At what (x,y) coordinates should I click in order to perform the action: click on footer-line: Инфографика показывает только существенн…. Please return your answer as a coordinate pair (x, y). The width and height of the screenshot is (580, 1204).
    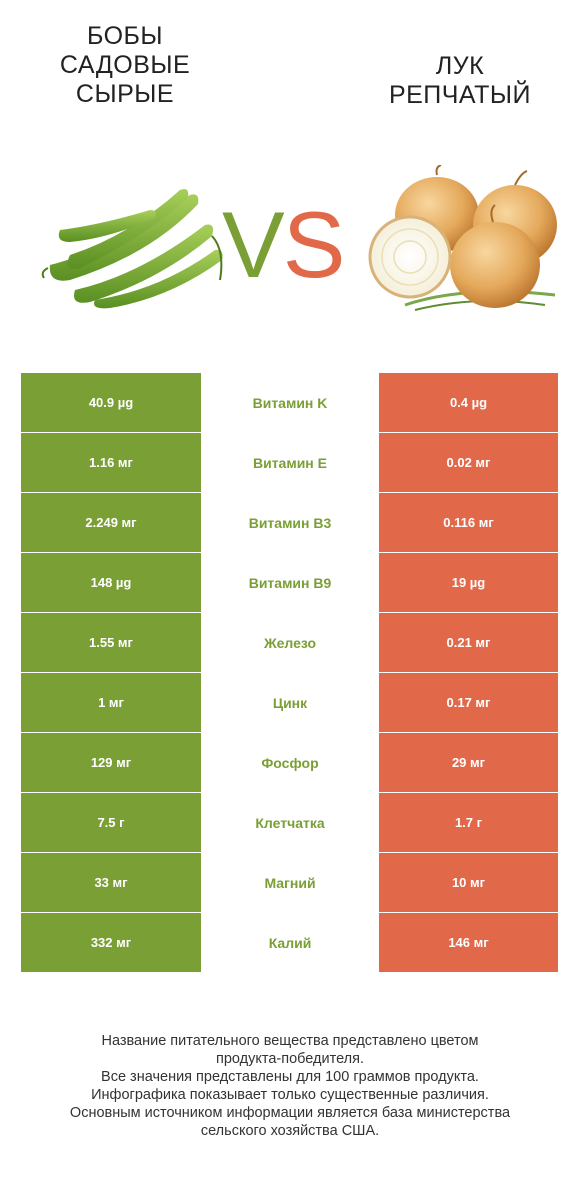
    Looking at the image, I should click on (290, 1095).